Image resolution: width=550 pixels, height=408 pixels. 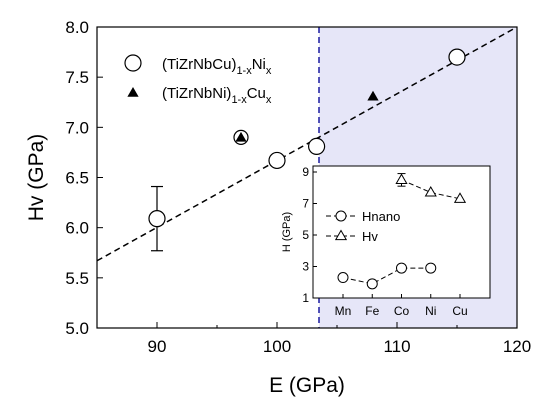 I want to click on x-tick-label: 120, so click(x=517, y=346).